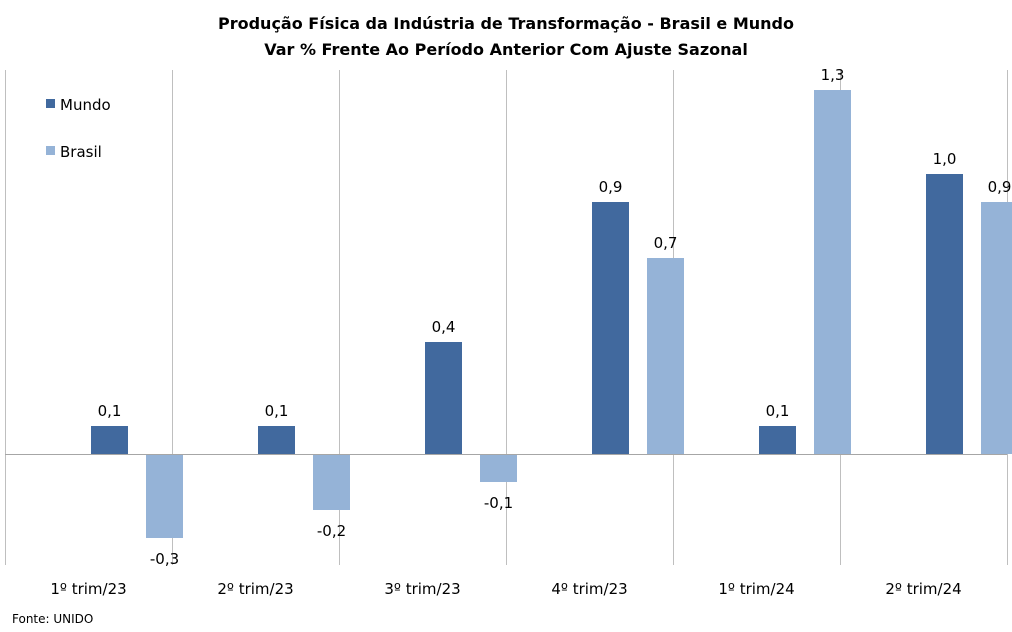 The width and height of the screenshot is (1012, 632). What do you see at coordinates (756, 589) in the screenshot?
I see `x-tick-label: 1º trim/24` at bounding box center [756, 589].